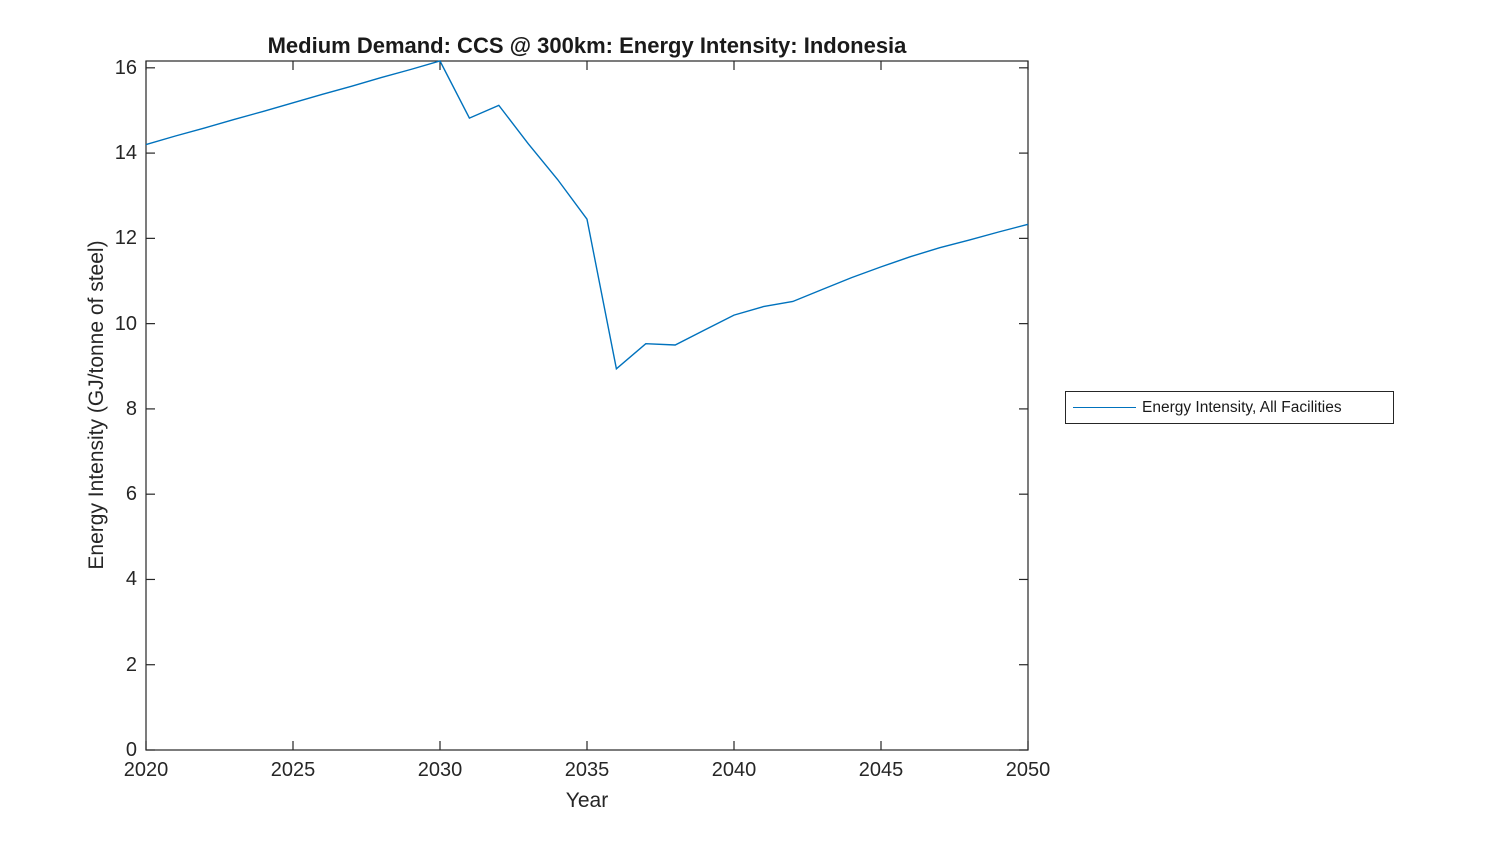 This screenshot has height=844, width=1500. What do you see at coordinates (125, 153) in the screenshot?
I see `y-tick-label: 14` at bounding box center [125, 153].